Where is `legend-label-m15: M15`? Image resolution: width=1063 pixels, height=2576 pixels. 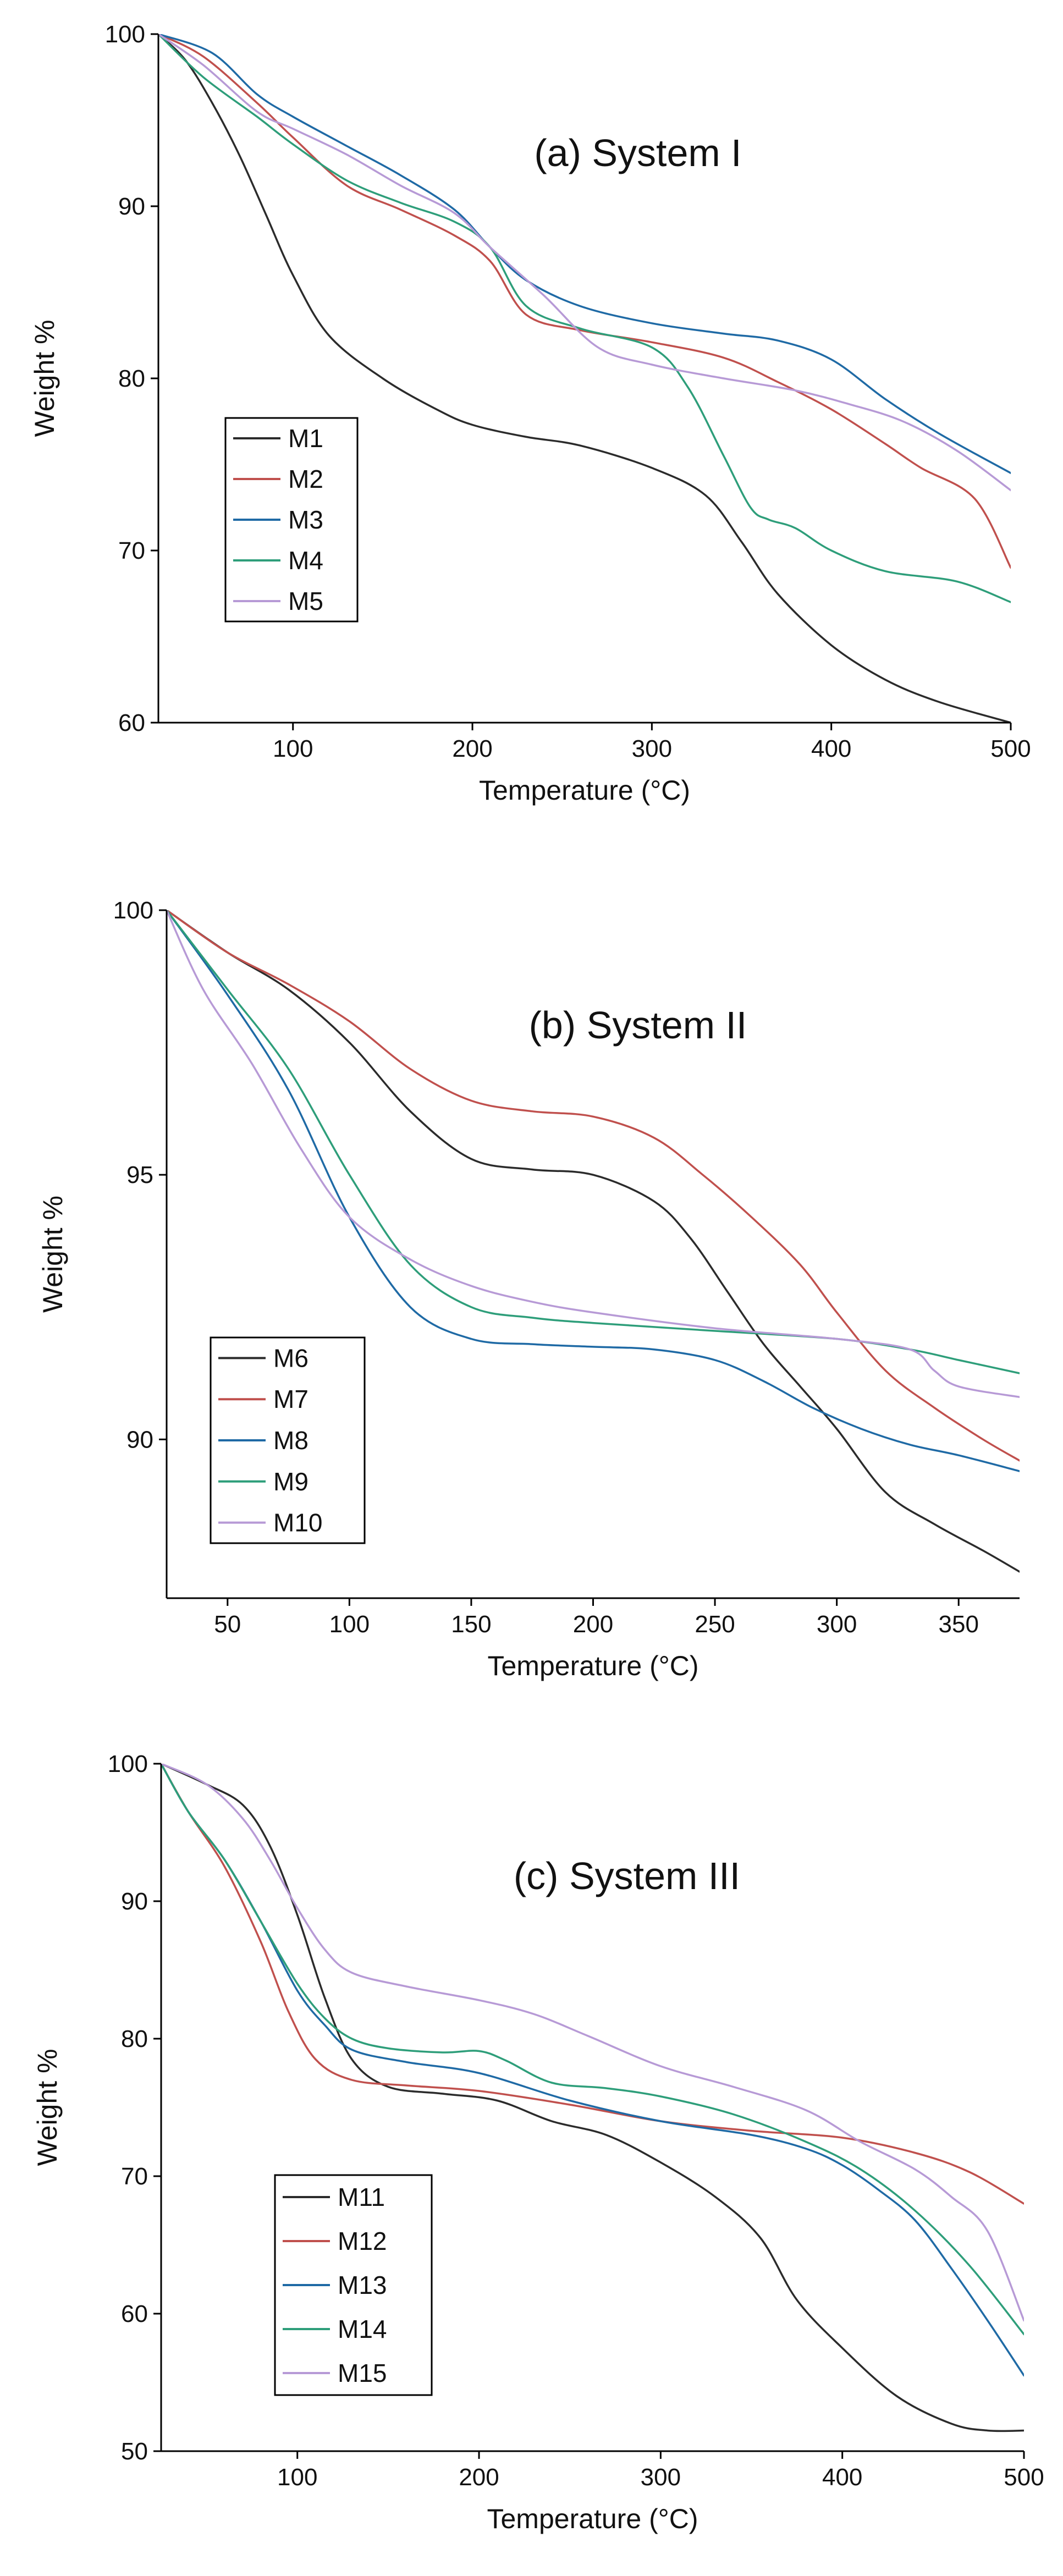 legend-label-m15: M15 is located at coordinates (362, 2373).